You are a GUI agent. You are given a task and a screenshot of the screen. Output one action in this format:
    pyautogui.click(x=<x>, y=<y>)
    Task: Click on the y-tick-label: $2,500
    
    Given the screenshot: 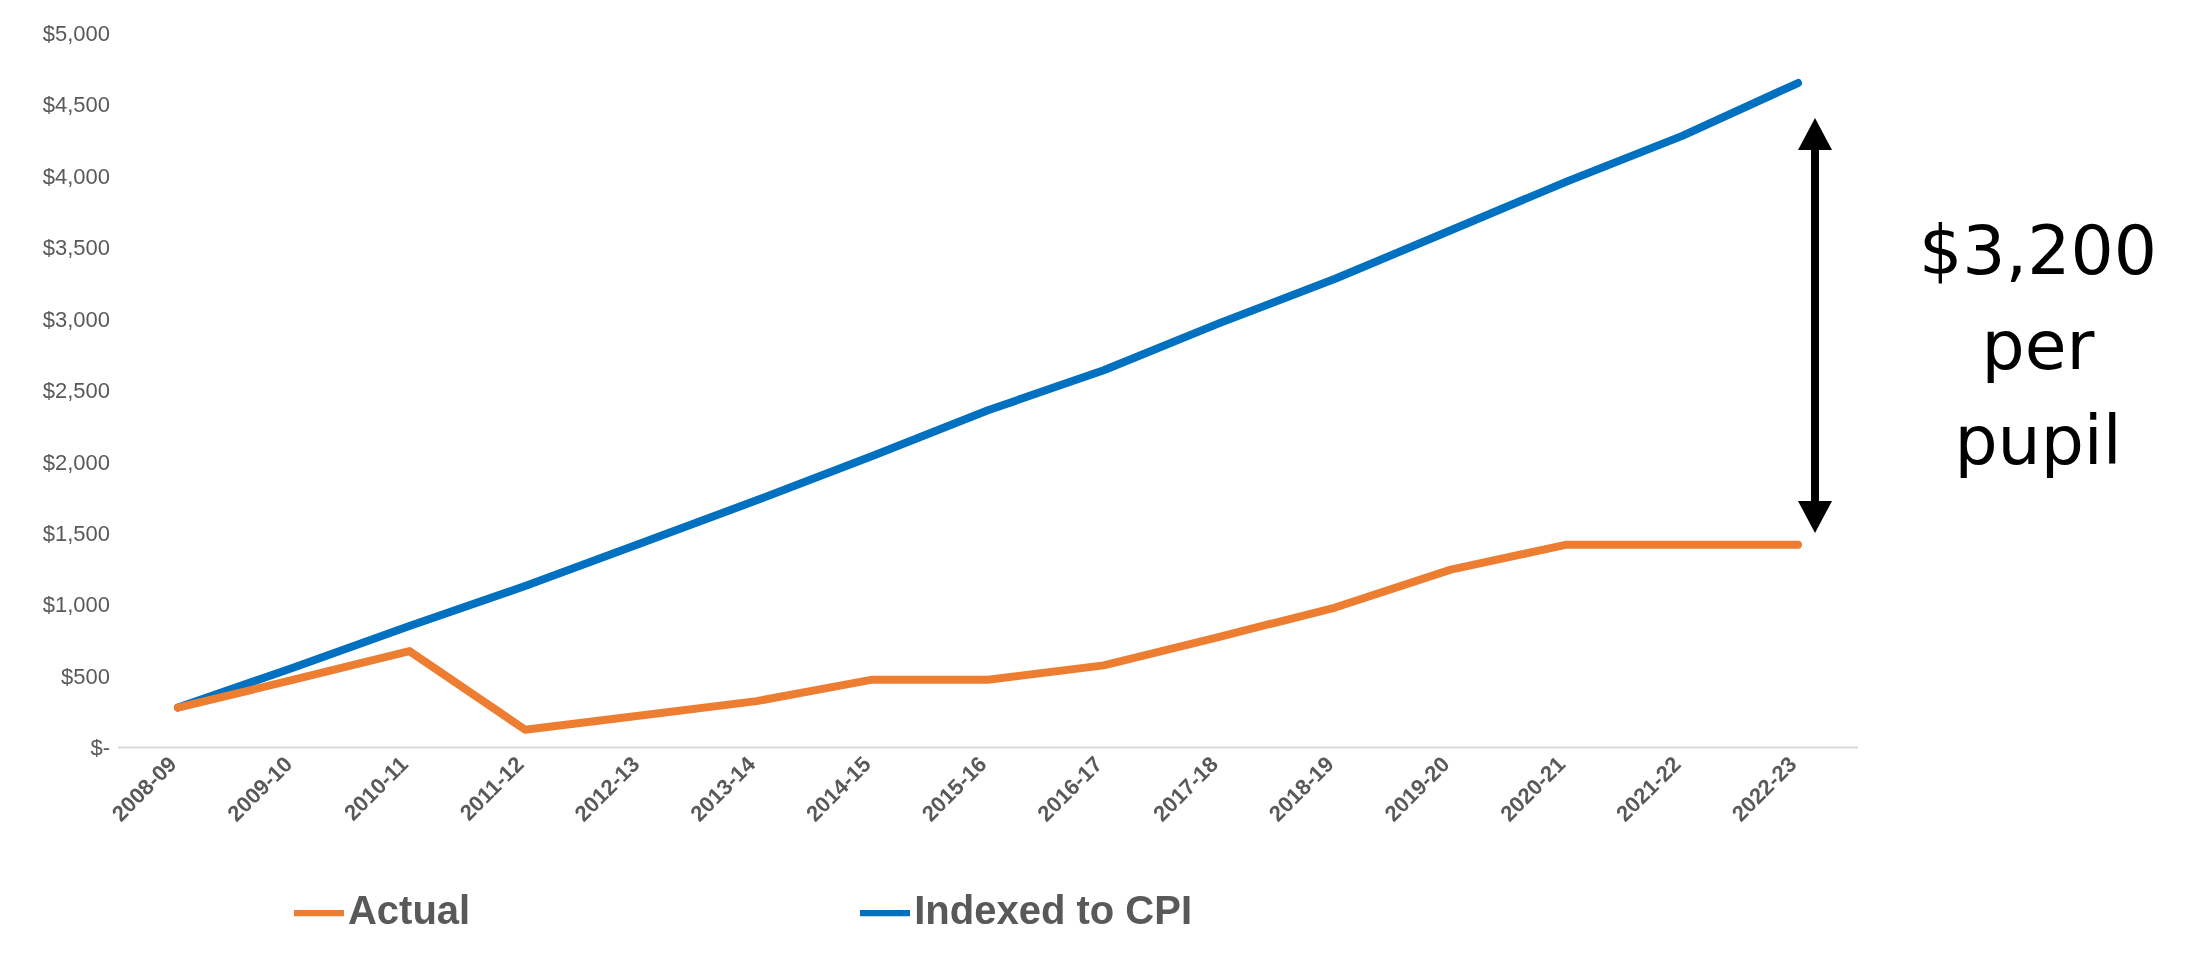 What is the action you would take?
    pyautogui.click(x=76, y=391)
    